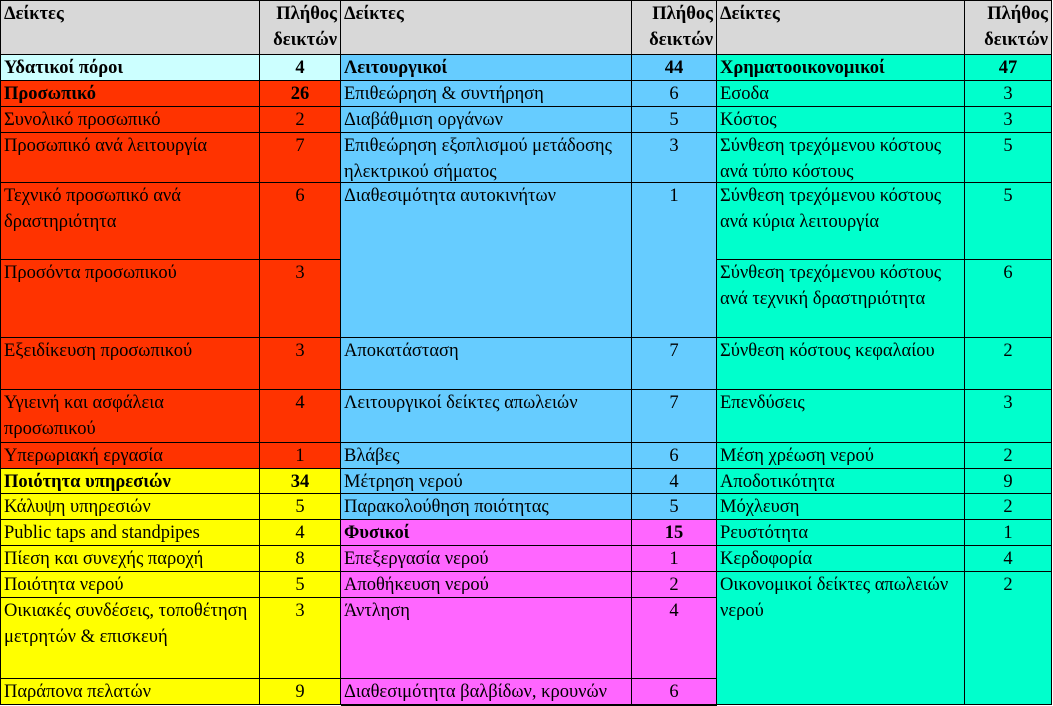 The image size is (1053, 706). What do you see at coordinates (130, 559) in the screenshot?
I see `indicator-label: Πίεση και συνεχής παροχή` at bounding box center [130, 559].